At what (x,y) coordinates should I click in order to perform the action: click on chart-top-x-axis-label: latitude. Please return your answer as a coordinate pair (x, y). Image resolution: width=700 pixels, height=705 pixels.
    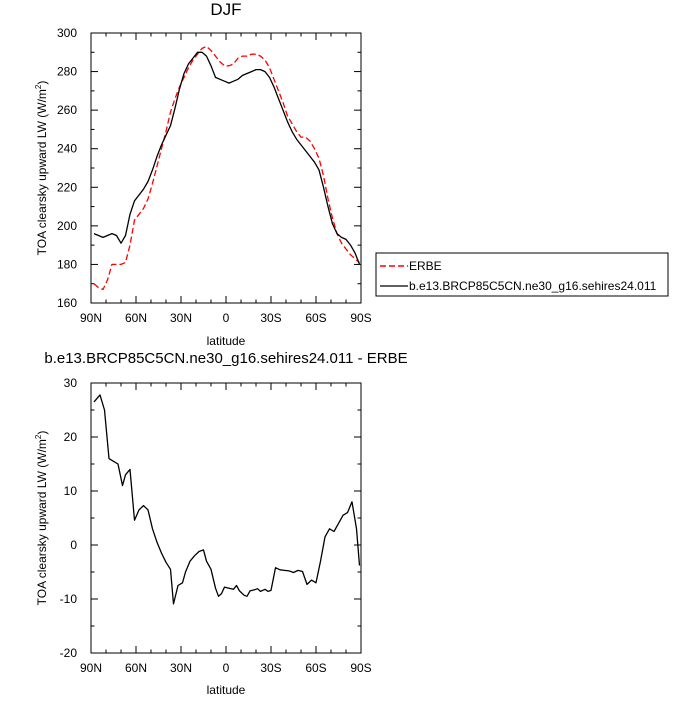
    Looking at the image, I should click on (226, 341).